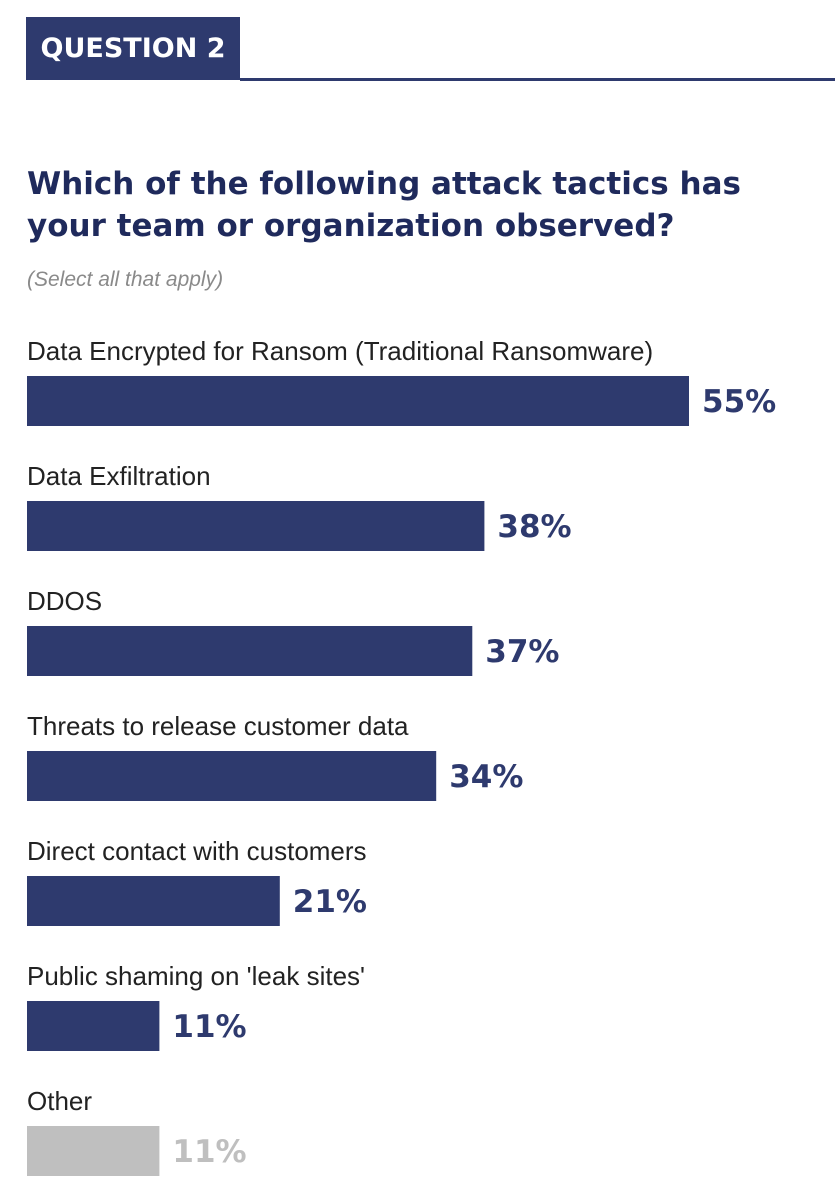  I want to click on value-label: 37%, so click(522, 652).